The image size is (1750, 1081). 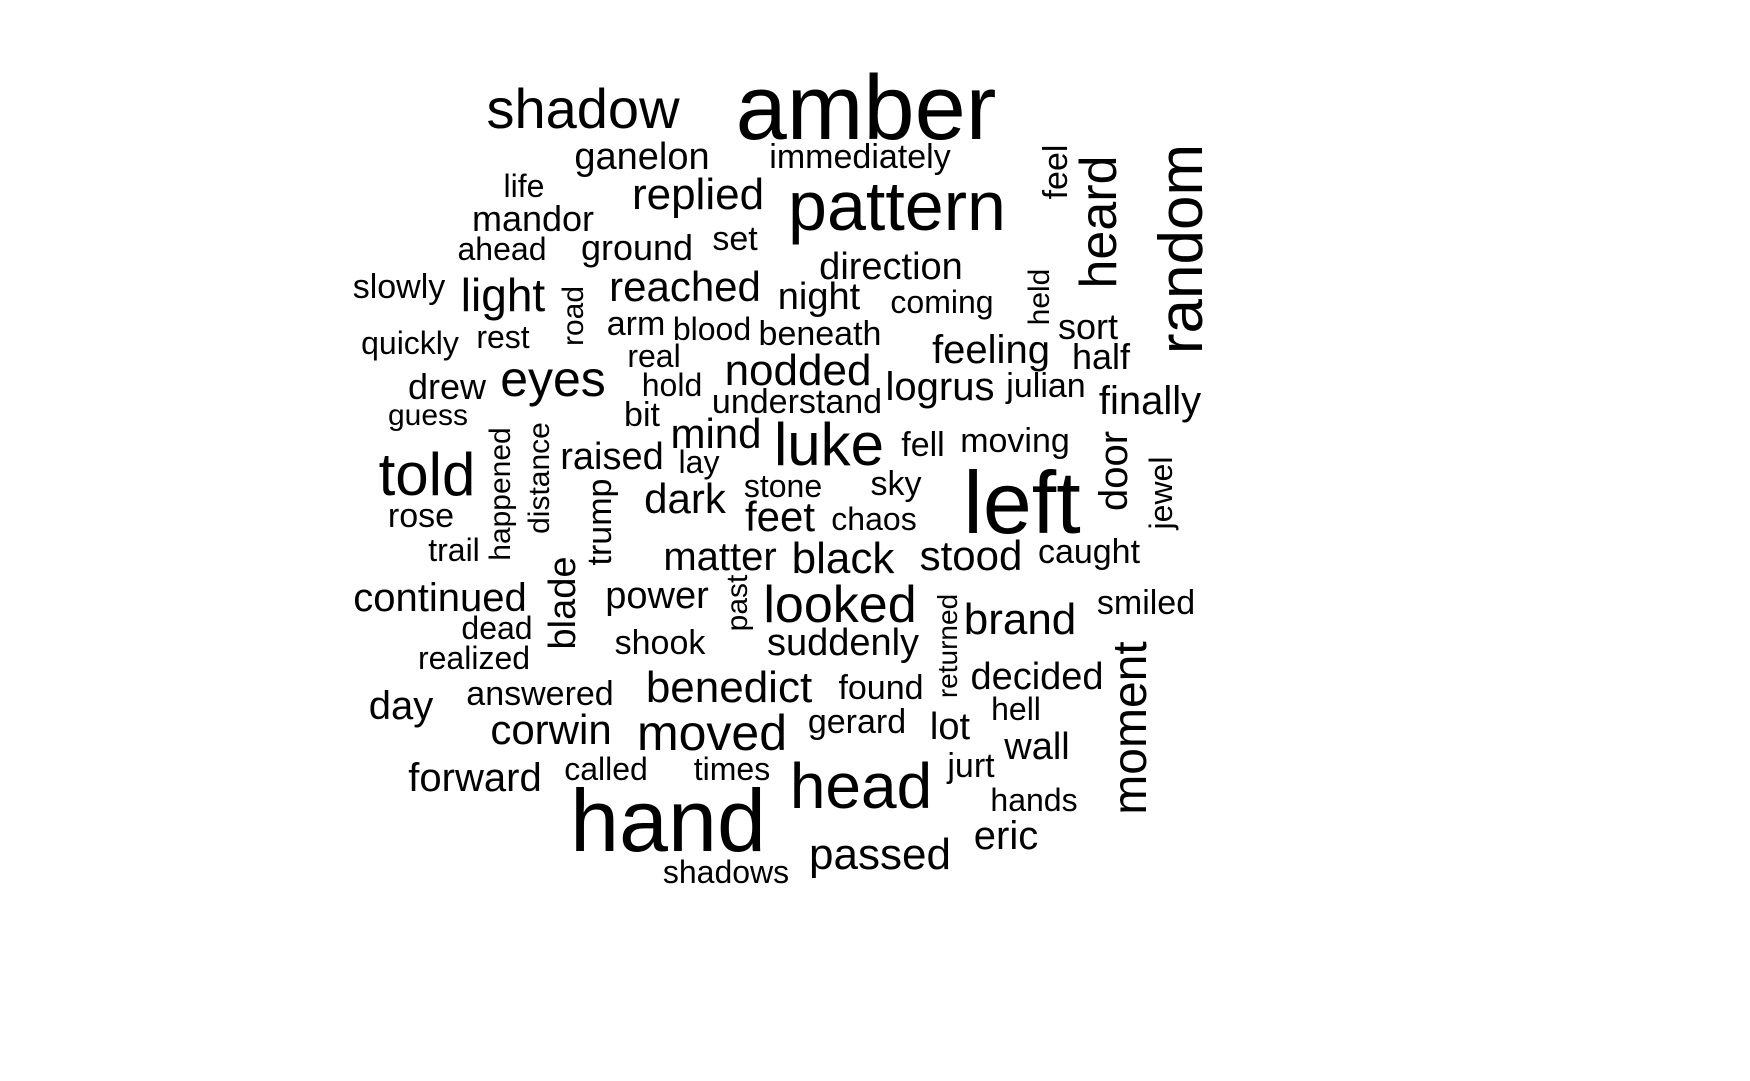 I want to click on word-ganelon: ganelon, so click(x=642, y=157).